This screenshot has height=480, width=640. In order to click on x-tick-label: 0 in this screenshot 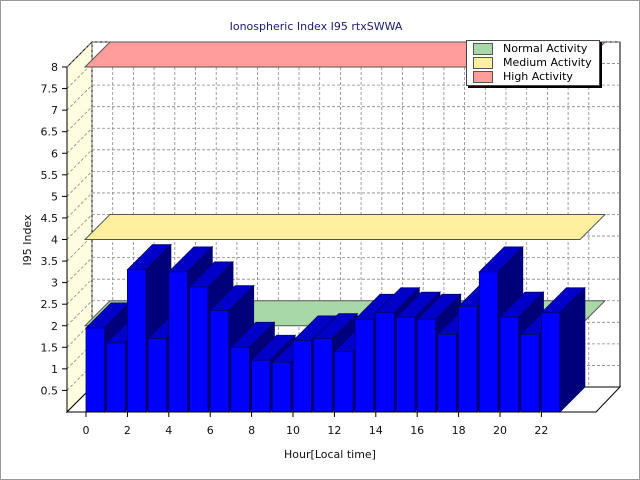, I will do `click(86, 430)`.